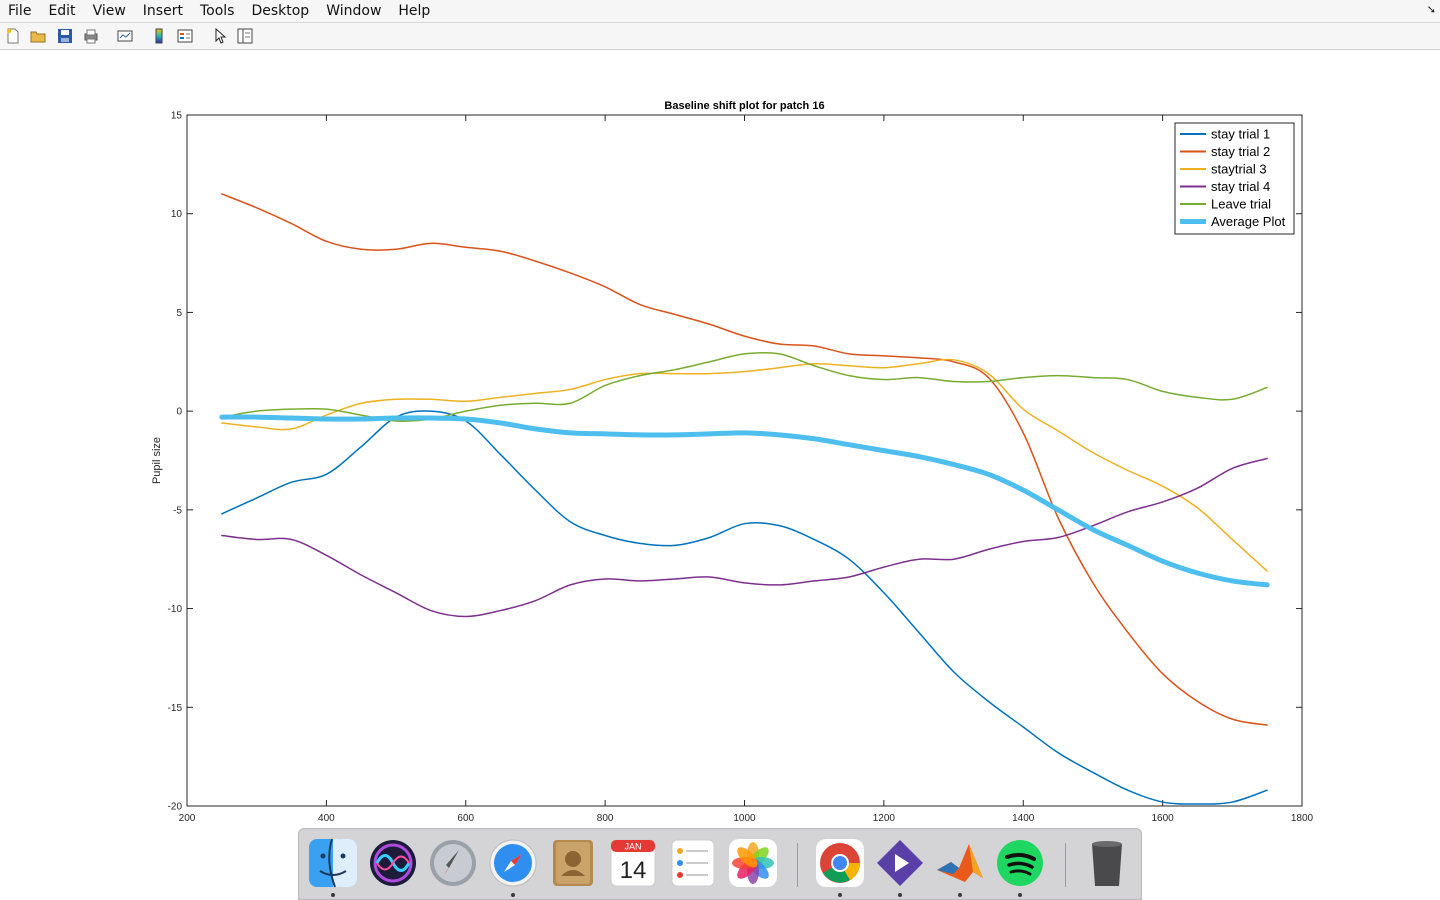  I want to click on y-tick-label: 10, so click(177, 214).